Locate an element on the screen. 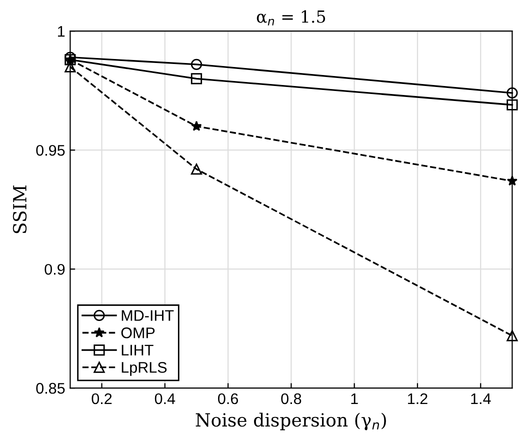 The width and height of the screenshot is (520, 438). x-tick-label: 1.4 is located at coordinates (481, 398).